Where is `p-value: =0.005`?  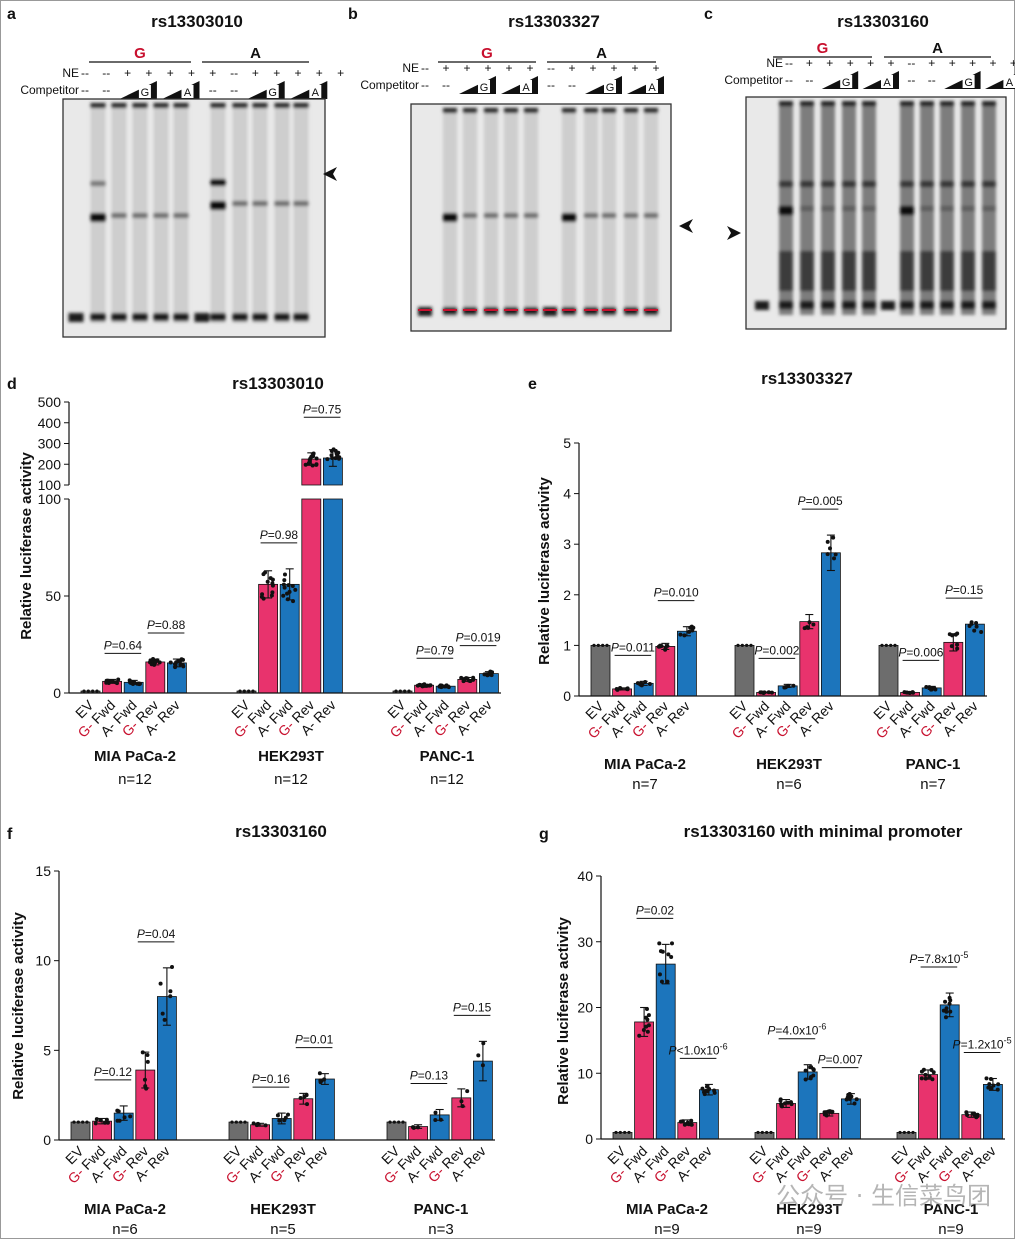
p-value: =0.005 is located at coordinates (824, 501).